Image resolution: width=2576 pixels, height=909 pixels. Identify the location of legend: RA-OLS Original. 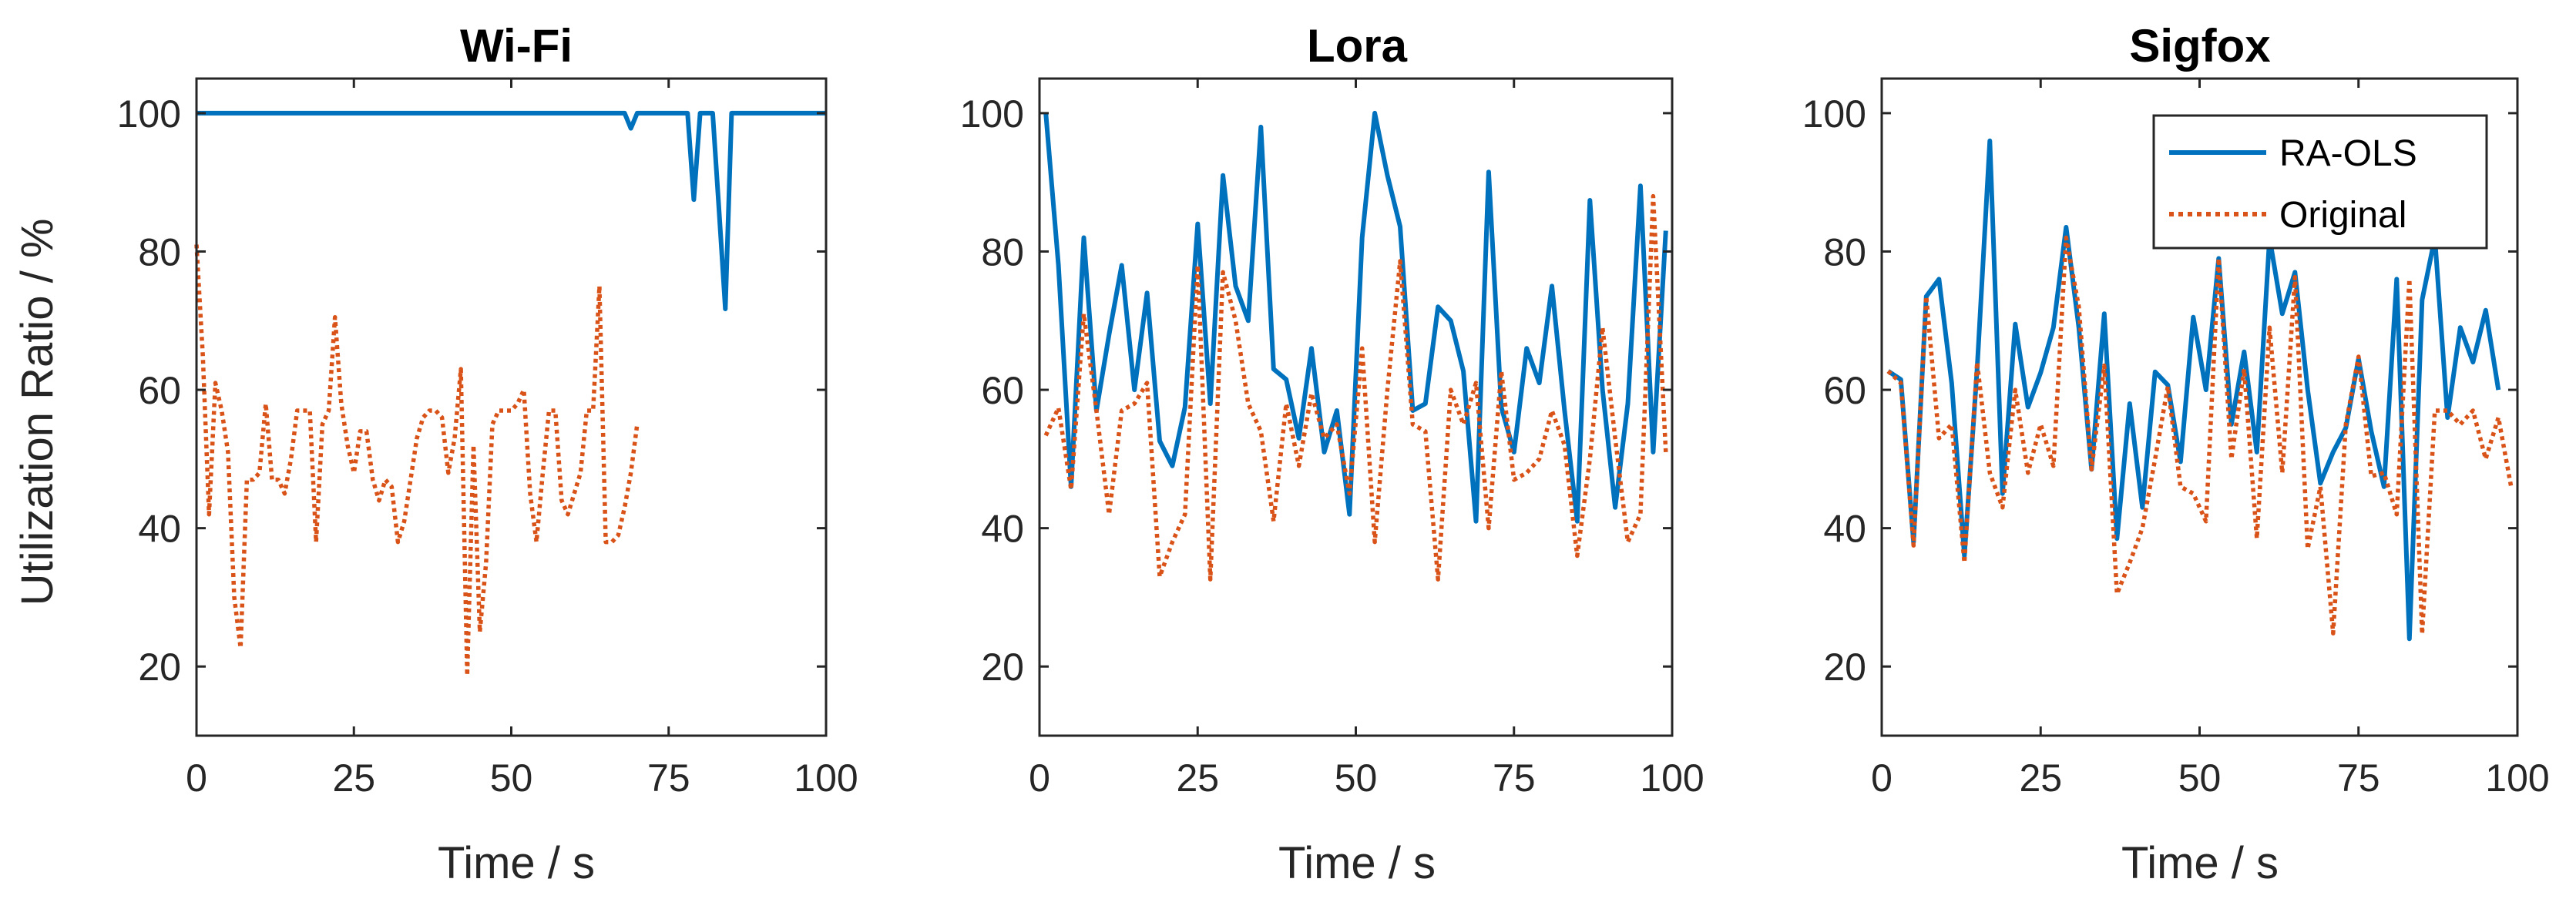
(2320, 182).